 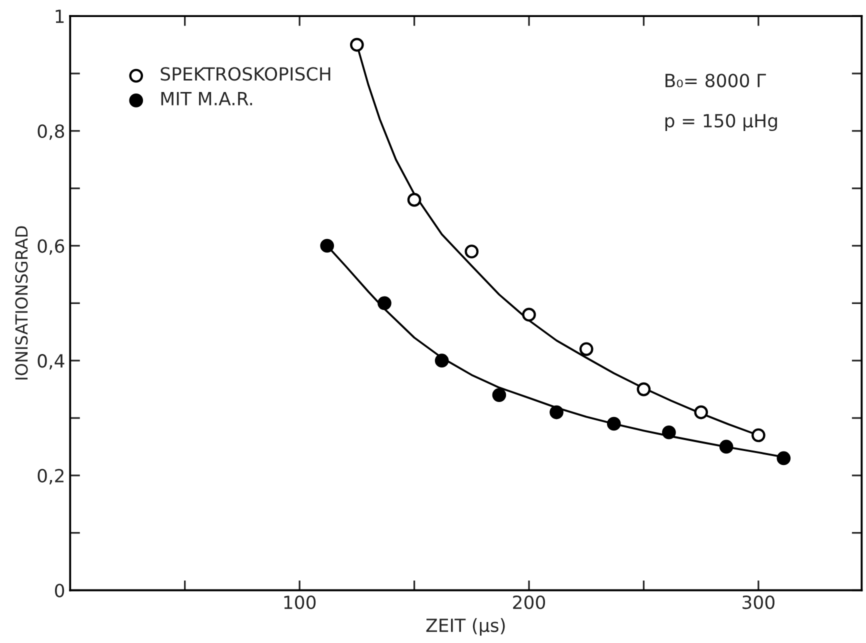 What do you see at coordinates (21, 303) in the screenshot?
I see `y-axis-title: IONISATIONSGRAD` at bounding box center [21, 303].